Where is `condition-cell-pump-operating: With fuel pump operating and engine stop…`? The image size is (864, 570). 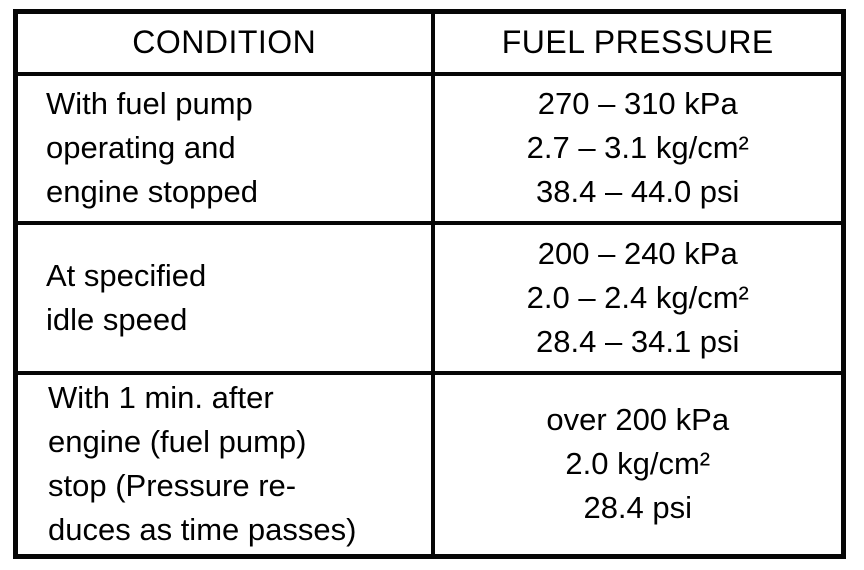 condition-cell-pump-operating: With fuel pump operating and engine stop… is located at coordinates (224, 148).